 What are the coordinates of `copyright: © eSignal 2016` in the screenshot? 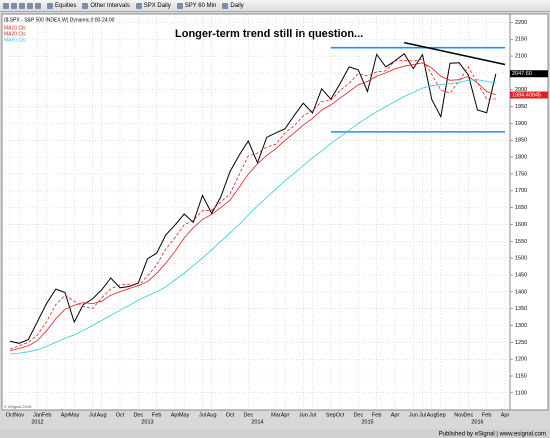 It's located at (18, 406).